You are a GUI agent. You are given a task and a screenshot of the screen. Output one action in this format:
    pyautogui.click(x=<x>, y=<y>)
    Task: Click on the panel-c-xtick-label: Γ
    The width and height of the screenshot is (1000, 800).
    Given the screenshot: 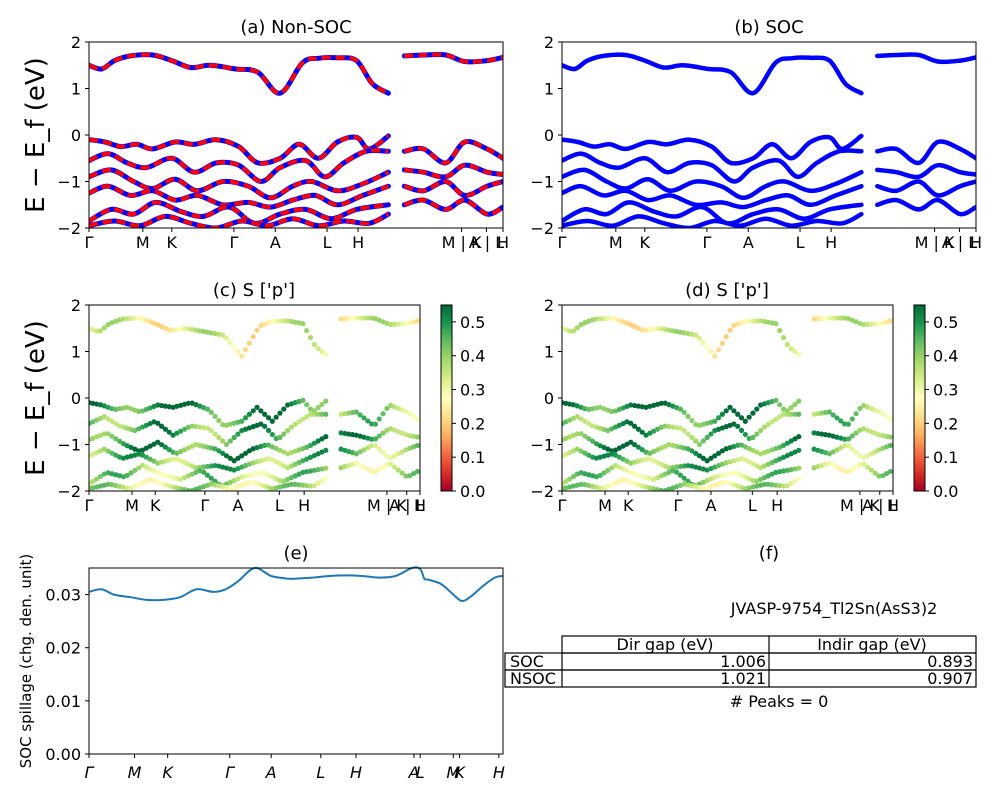 What is the action you would take?
    pyautogui.click(x=89, y=505)
    